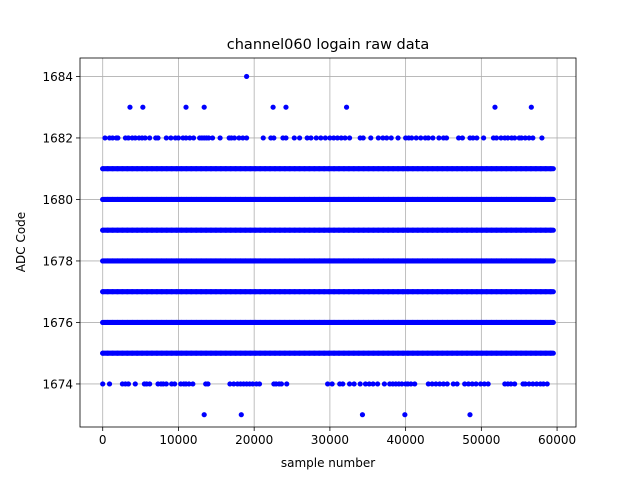 This screenshot has width=640, height=480. I want to click on x-tick-label: 30000, so click(330, 440).